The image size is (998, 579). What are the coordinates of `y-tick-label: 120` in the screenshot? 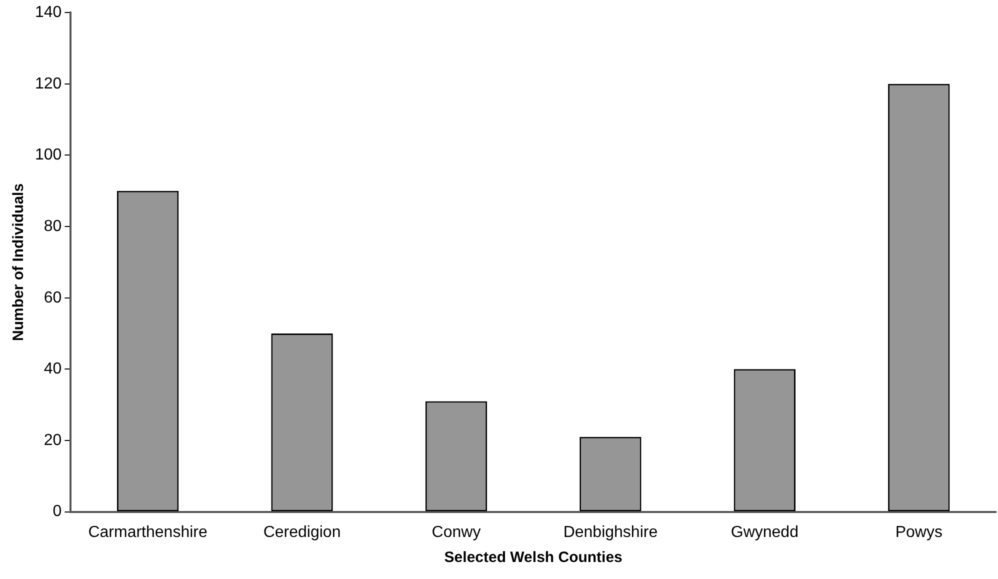 It's located at (48, 83).